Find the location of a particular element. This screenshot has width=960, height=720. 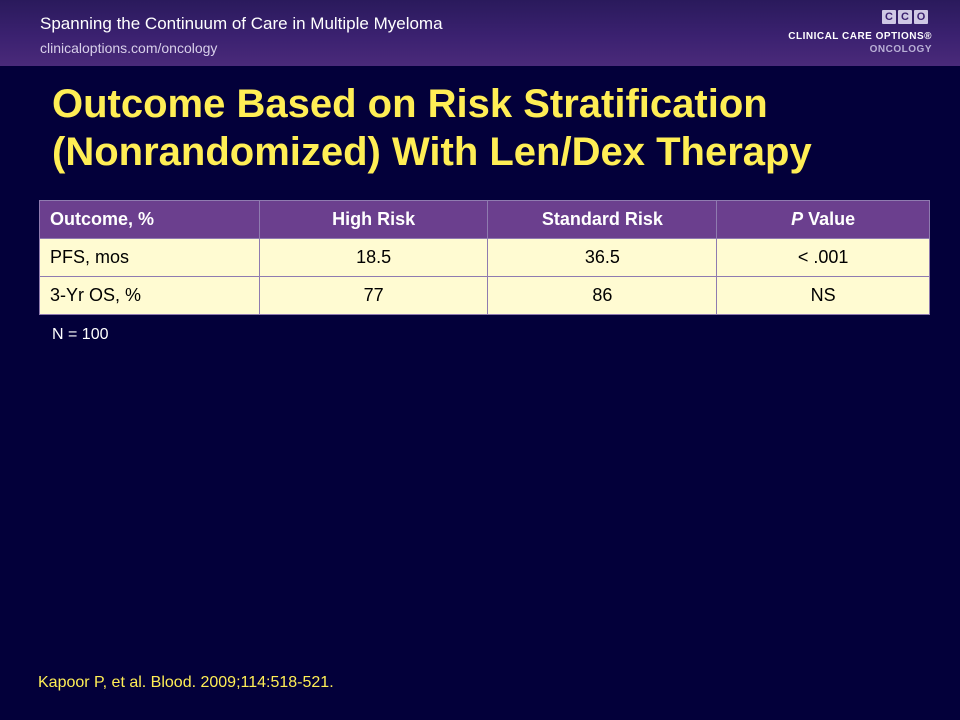

header-outcome: Outcome, % is located at coordinates (149, 219).